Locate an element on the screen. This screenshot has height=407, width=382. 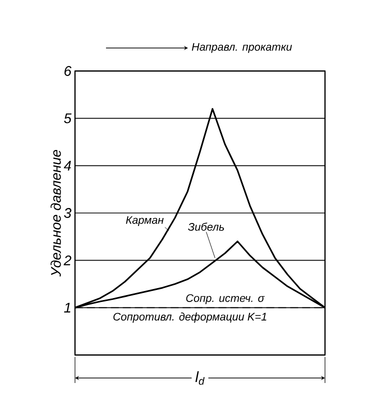
y-tick-label: 1 is located at coordinates (67, 307).